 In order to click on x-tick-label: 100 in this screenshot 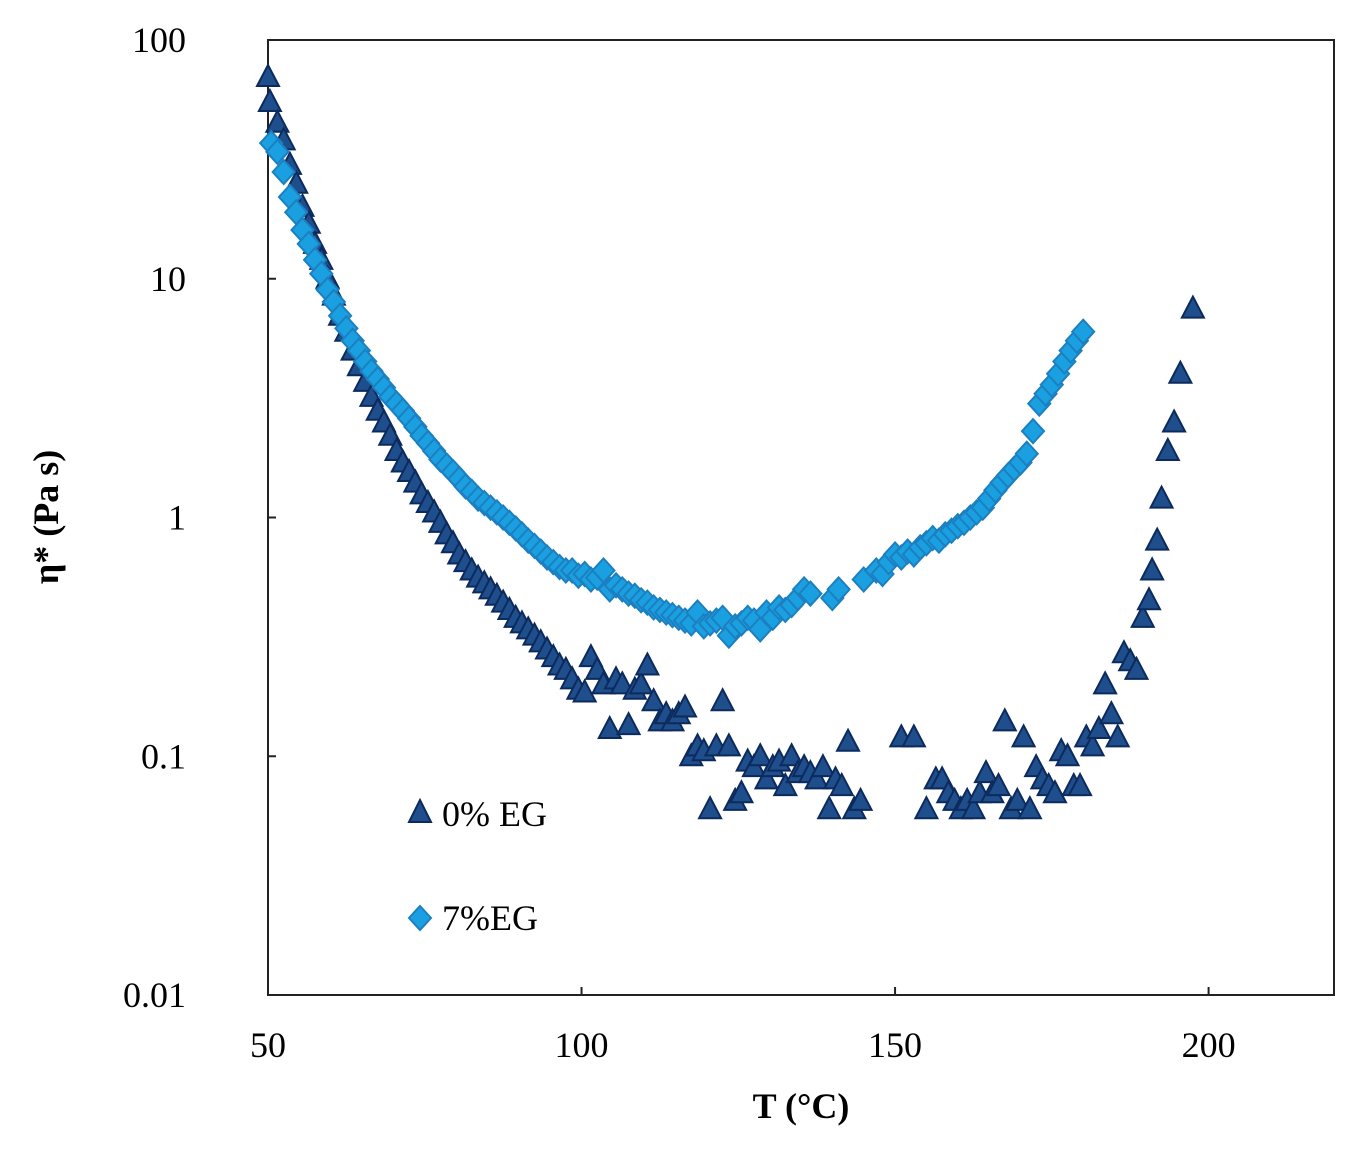, I will do `click(582, 1045)`.